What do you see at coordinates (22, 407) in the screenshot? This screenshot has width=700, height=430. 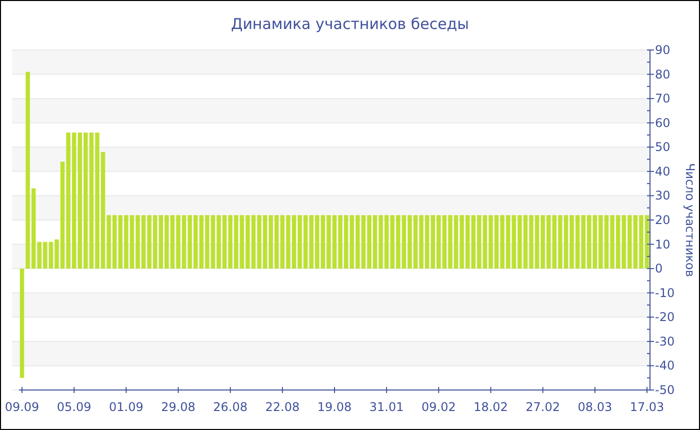 I see `x-tick-label: 09.09` at bounding box center [22, 407].